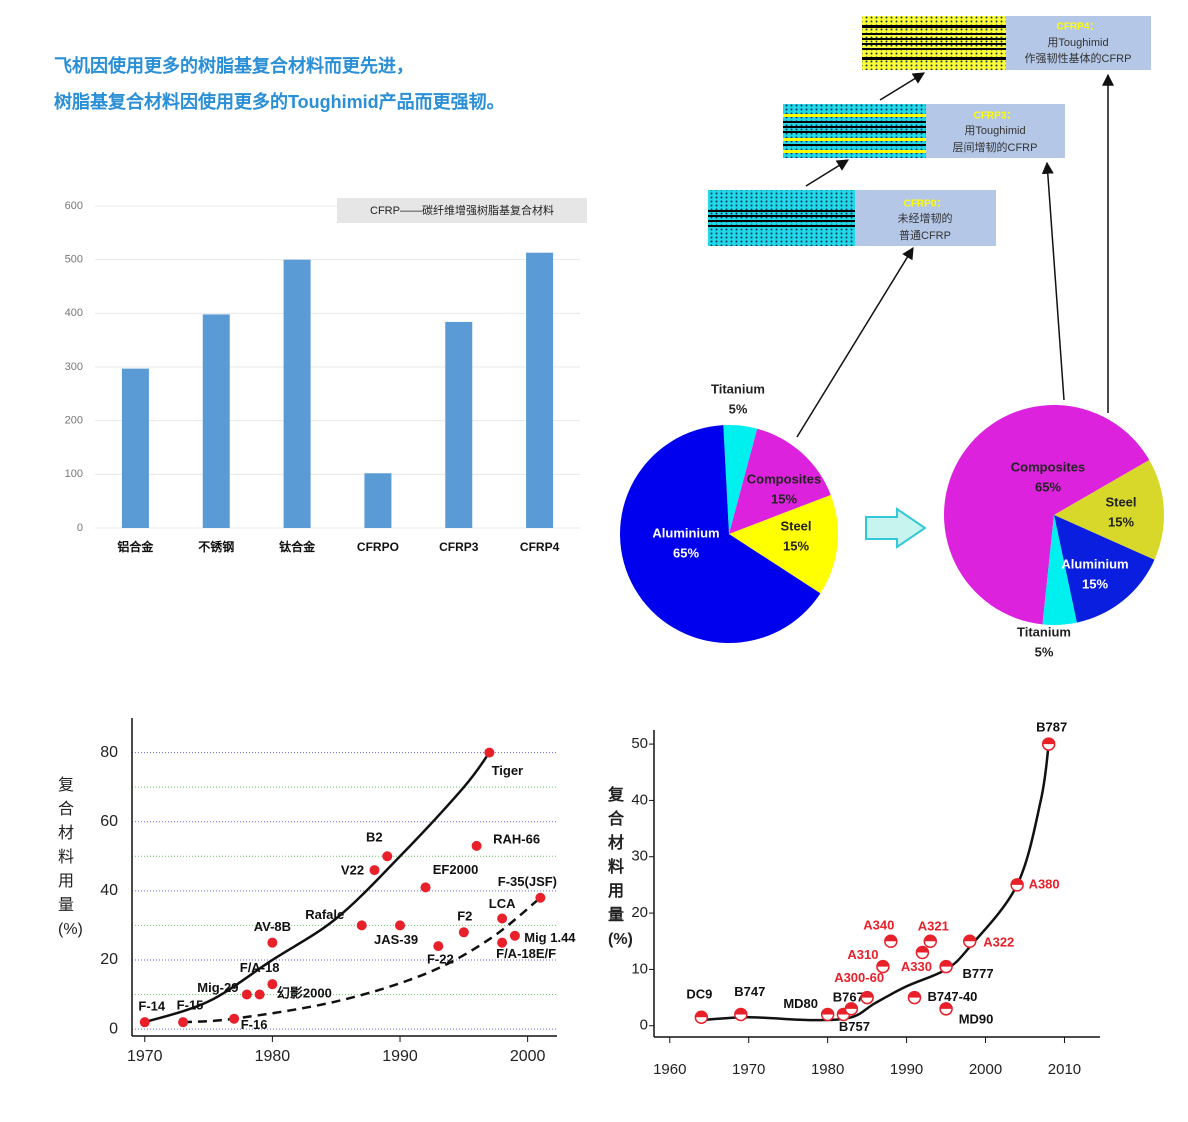 This screenshot has width=1188, height=1122. What do you see at coordinates (1078, 27) in the screenshot?
I see `node-title: CFRP4：` at bounding box center [1078, 27].